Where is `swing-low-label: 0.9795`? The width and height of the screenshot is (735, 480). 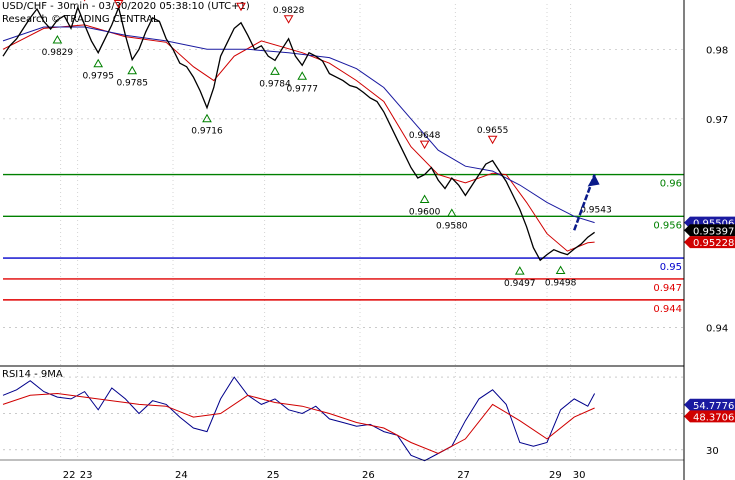 swing-low-label: 0.9795 is located at coordinates (98, 77).